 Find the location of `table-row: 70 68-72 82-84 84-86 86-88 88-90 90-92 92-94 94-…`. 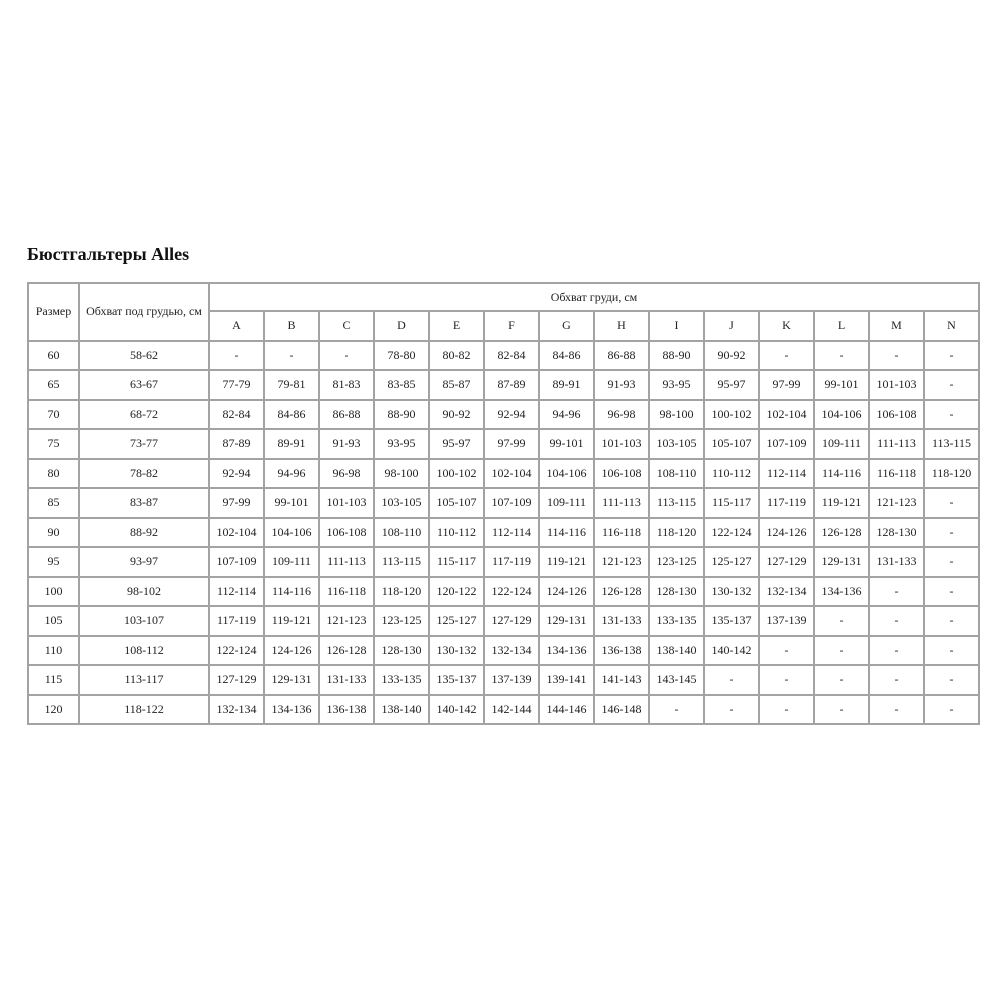

table-row: 70 68-72 82-84 84-86 86-88 88-90 90-92 92-94 94-… is located at coordinates (503, 414).